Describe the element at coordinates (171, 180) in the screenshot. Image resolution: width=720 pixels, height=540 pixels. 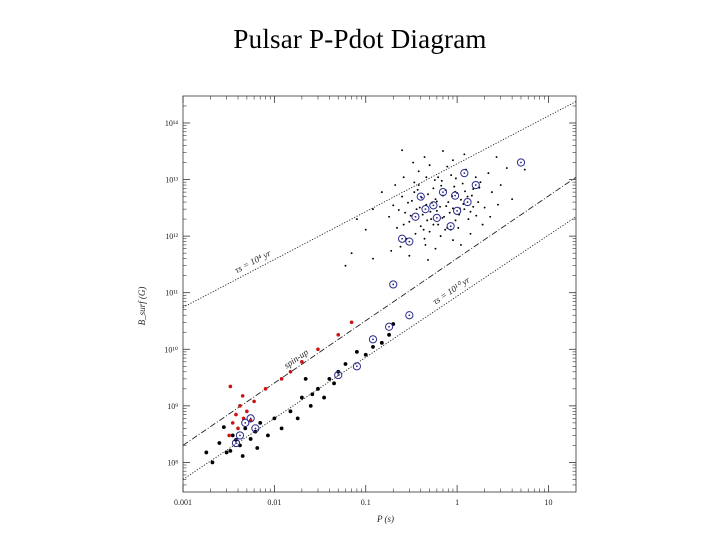
I see `y-tick-label: 10¹³` at that location.